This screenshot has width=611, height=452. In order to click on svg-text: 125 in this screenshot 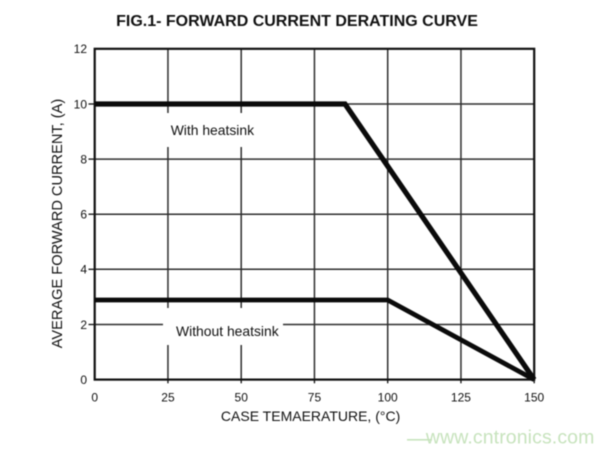, I will do `click(461, 398)`.